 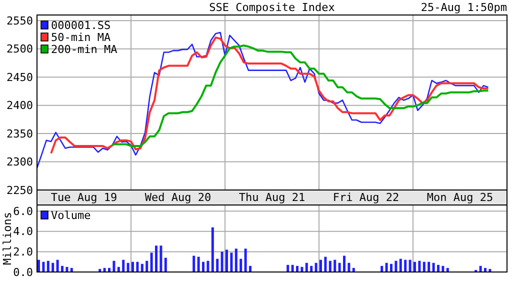 What do you see at coordinates (84, 197) in the screenshot?
I see `x-tick-label: Tue Aug 19` at bounding box center [84, 197].